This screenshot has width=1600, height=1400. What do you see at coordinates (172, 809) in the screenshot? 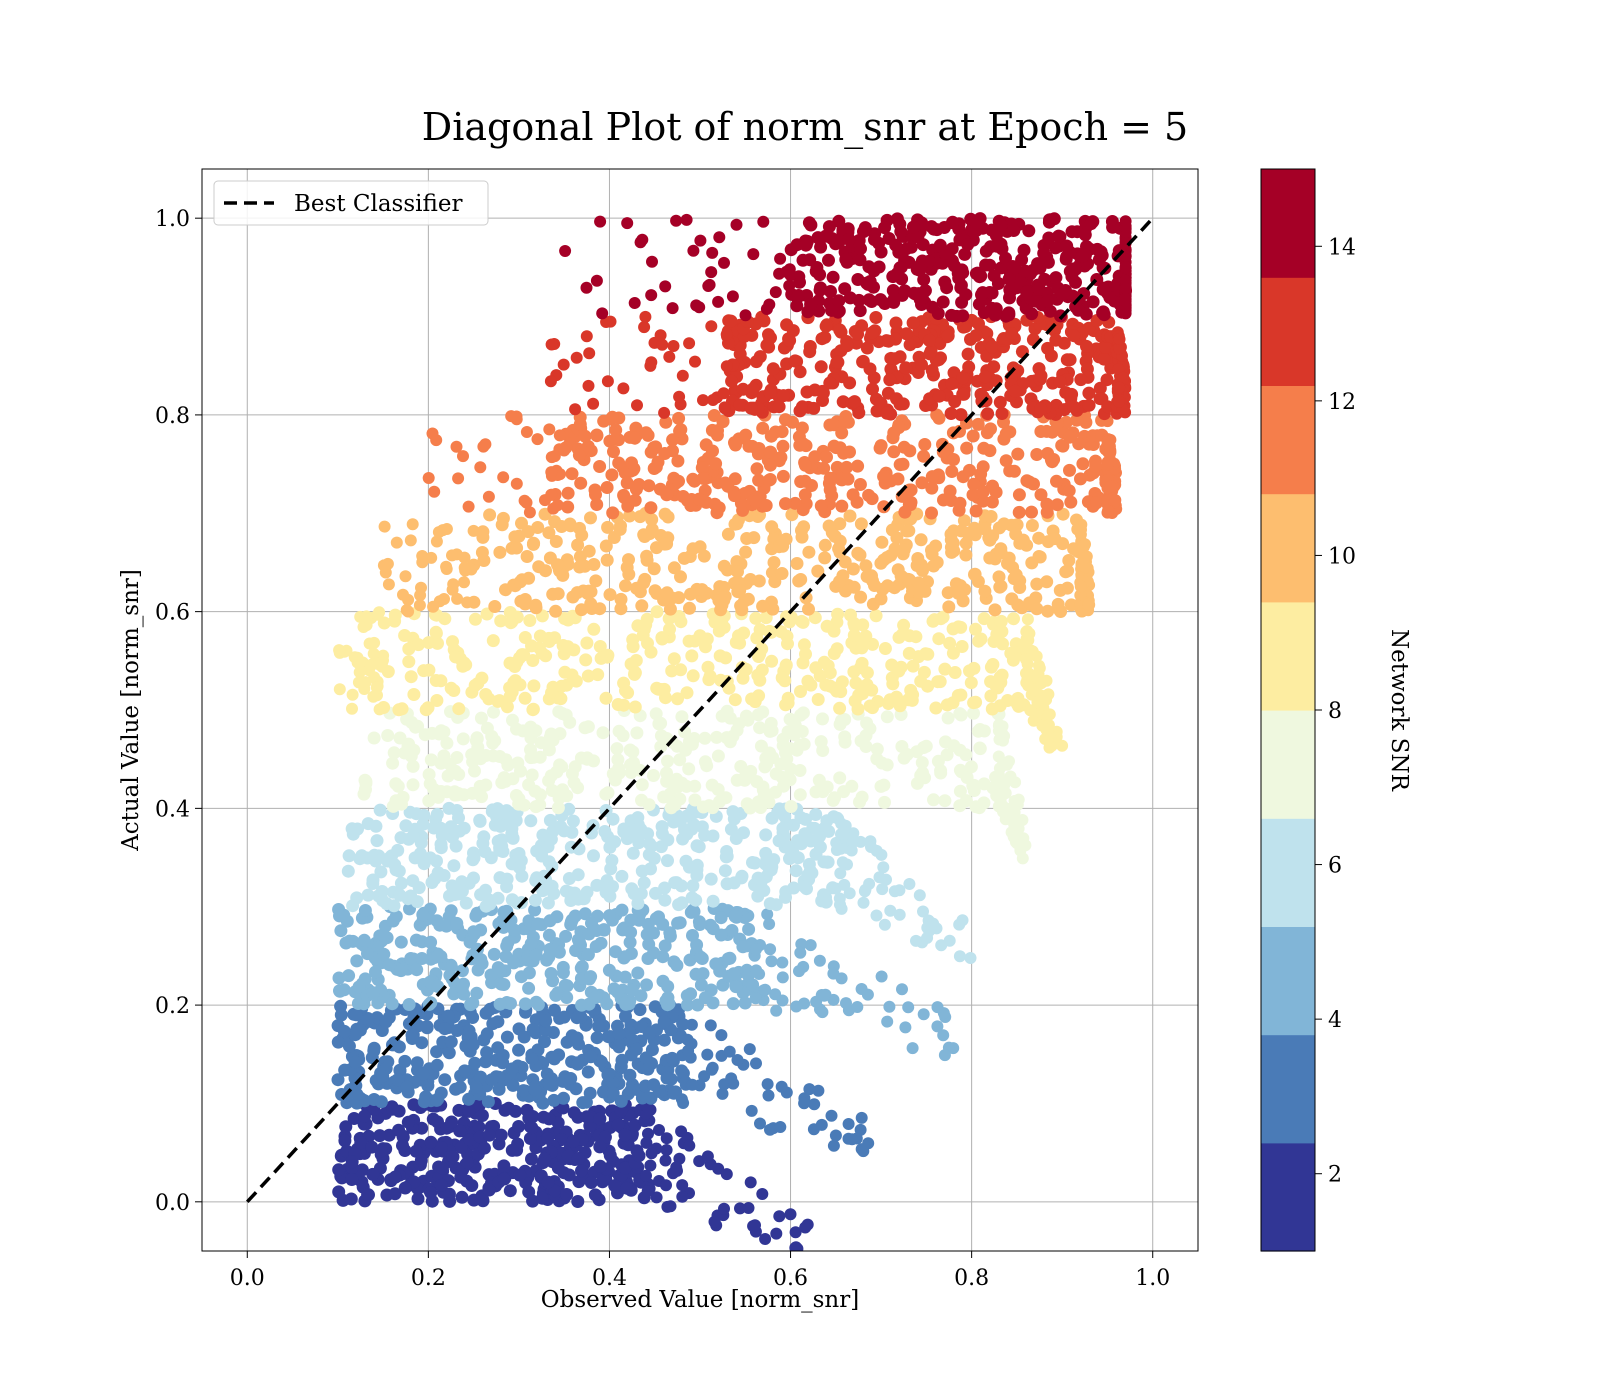
I see `y-tick-label: 0.4` at bounding box center [172, 809].